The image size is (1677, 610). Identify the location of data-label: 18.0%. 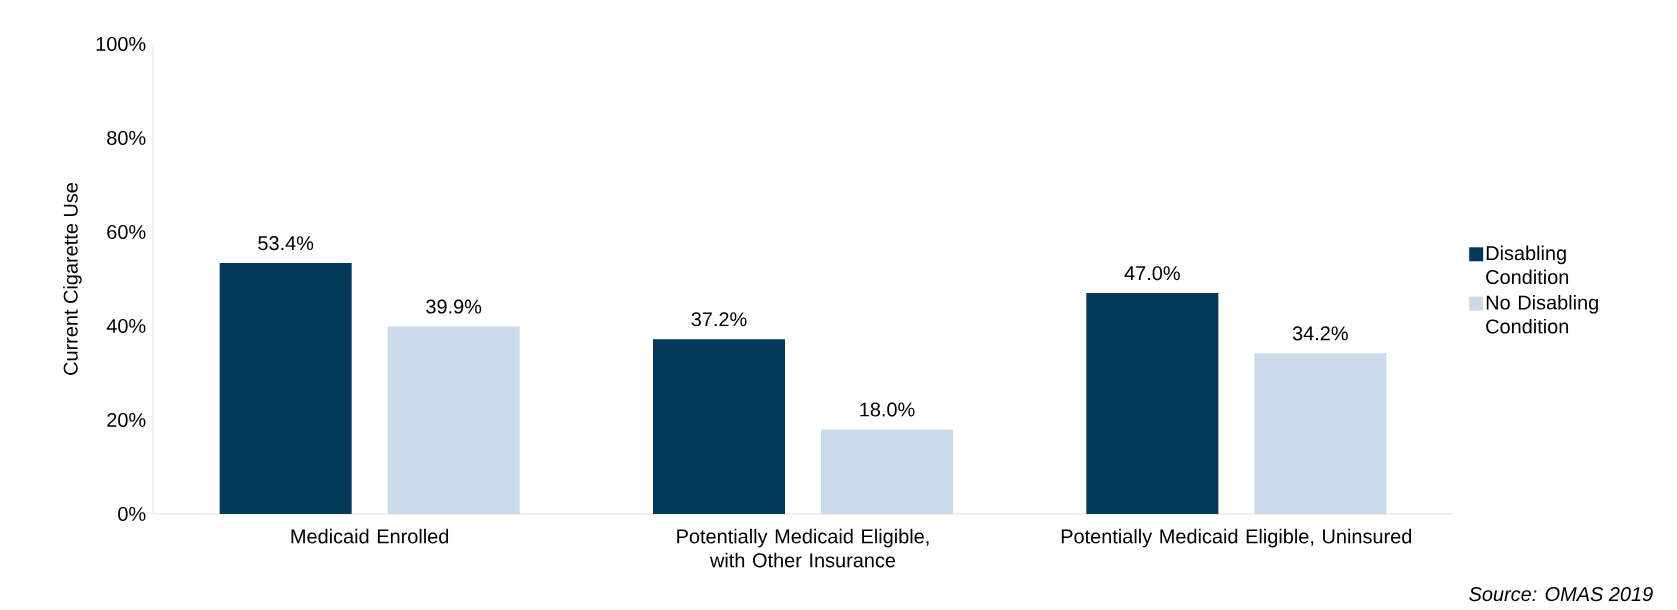
(887, 409).